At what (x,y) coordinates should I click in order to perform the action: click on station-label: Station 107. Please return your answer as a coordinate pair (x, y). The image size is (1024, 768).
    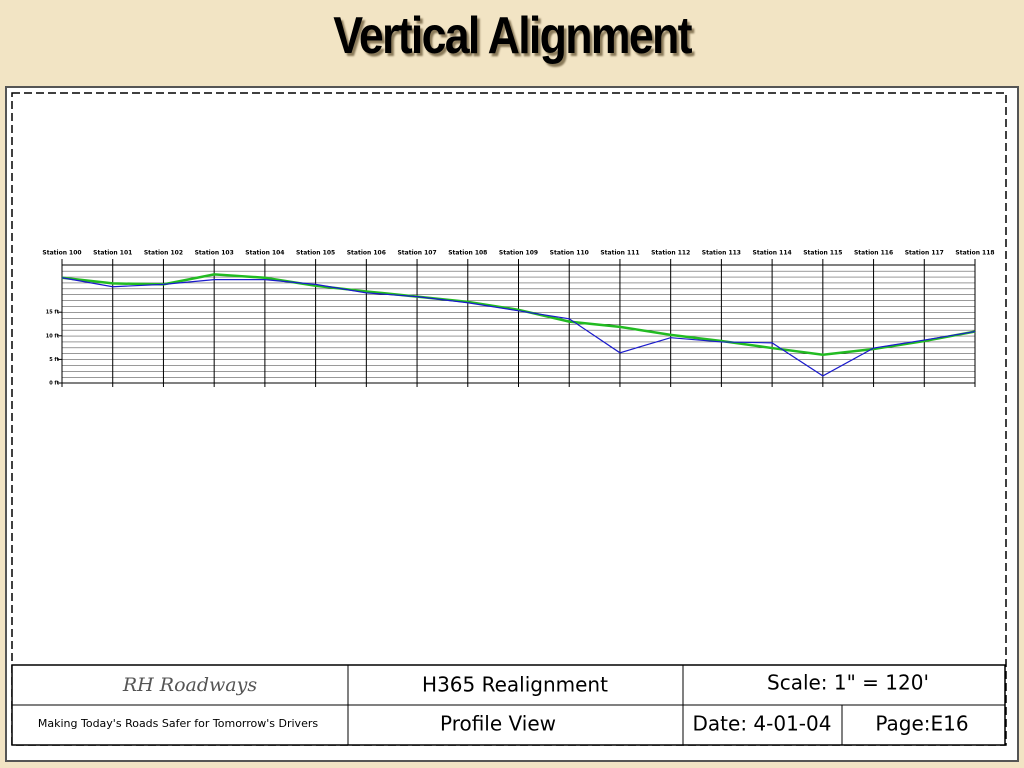
    Looking at the image, I should click on (416, 253).